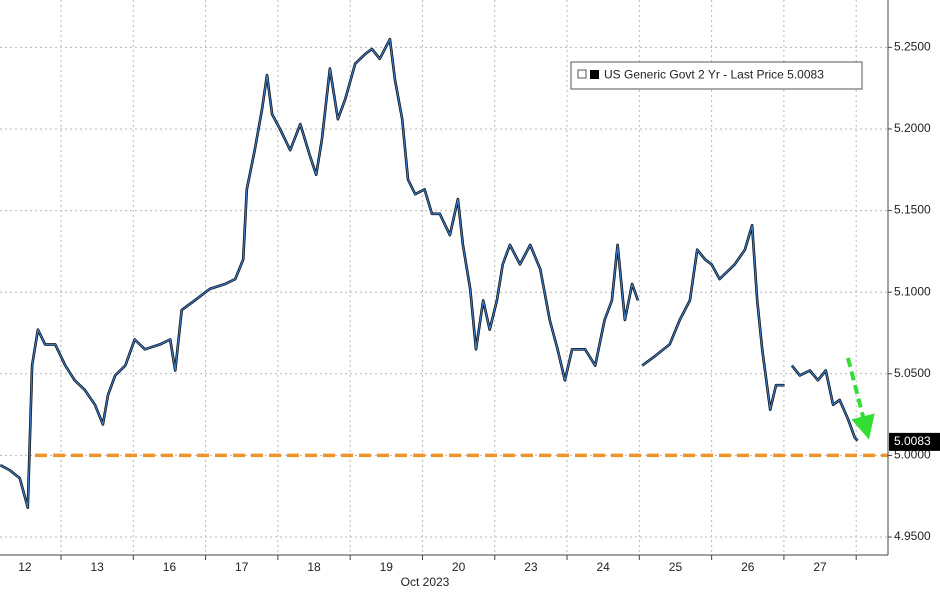 Image resolution: width=940 pixels, height=592 pixels. I want to click on y-tick-label: 5.0500, so click(912, 373).